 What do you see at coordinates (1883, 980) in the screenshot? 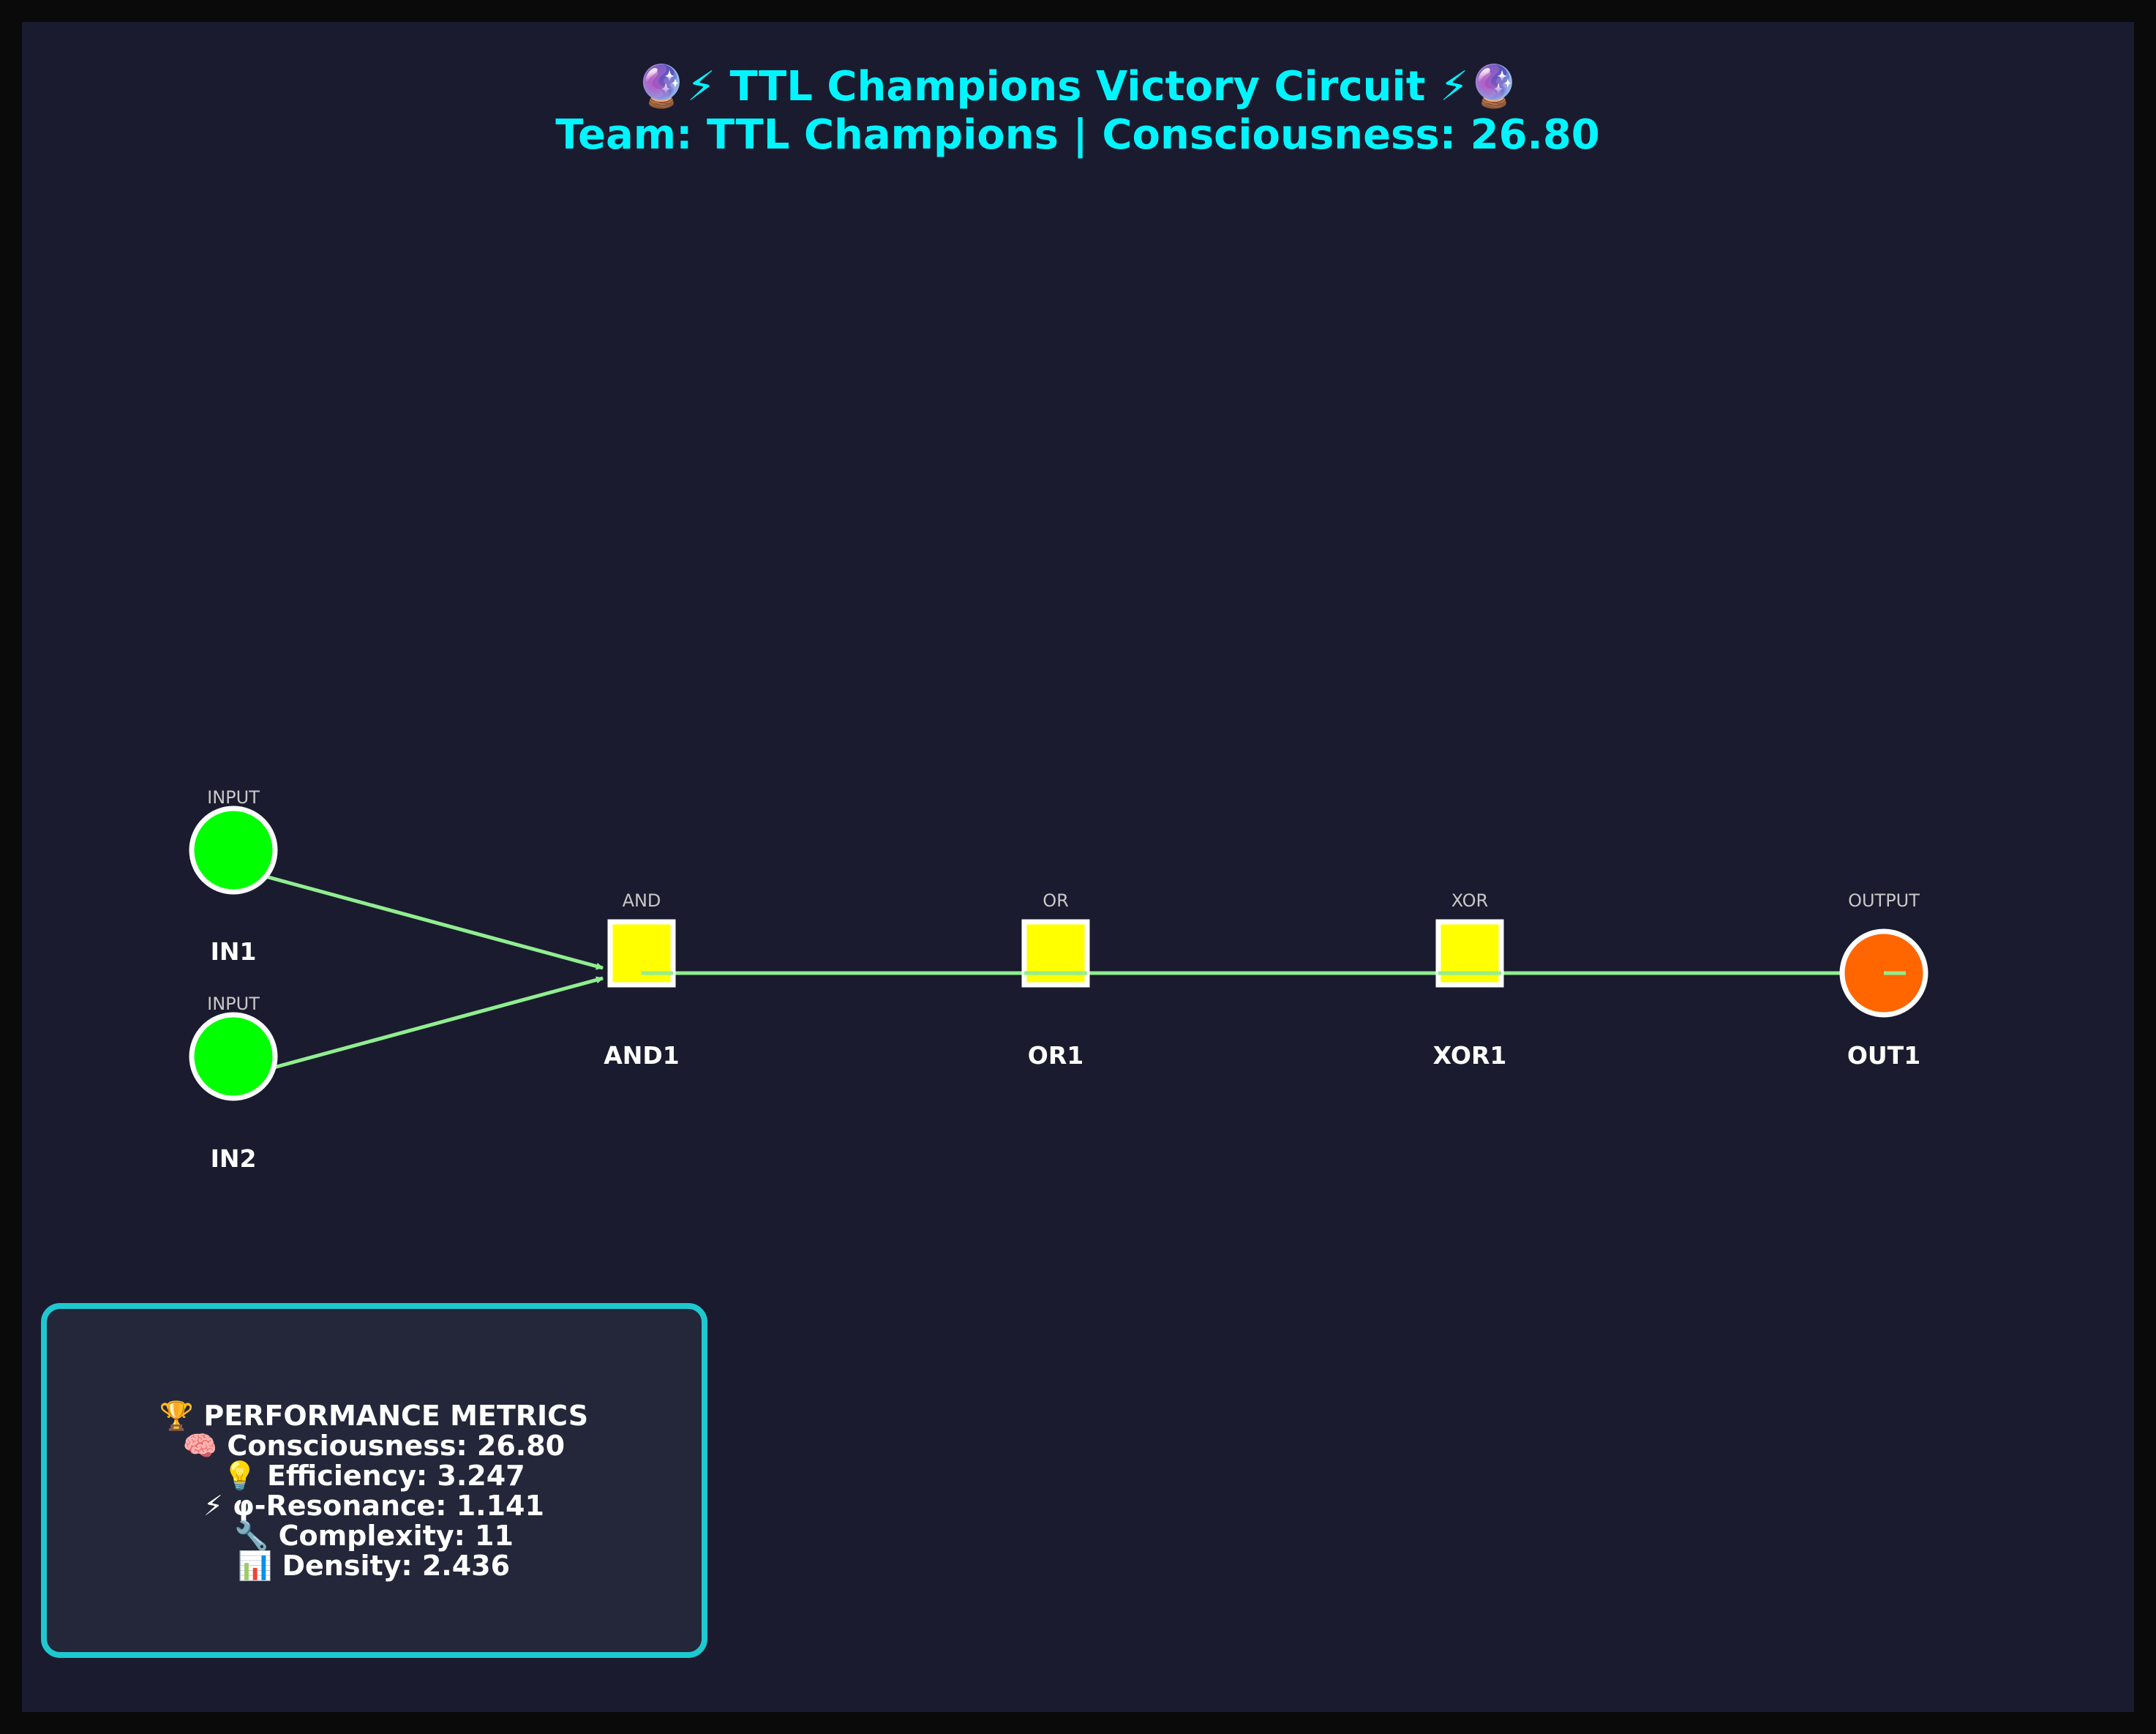
I see `node-out1: OUTPUT OUT1` at bounding box center [1883, 980].